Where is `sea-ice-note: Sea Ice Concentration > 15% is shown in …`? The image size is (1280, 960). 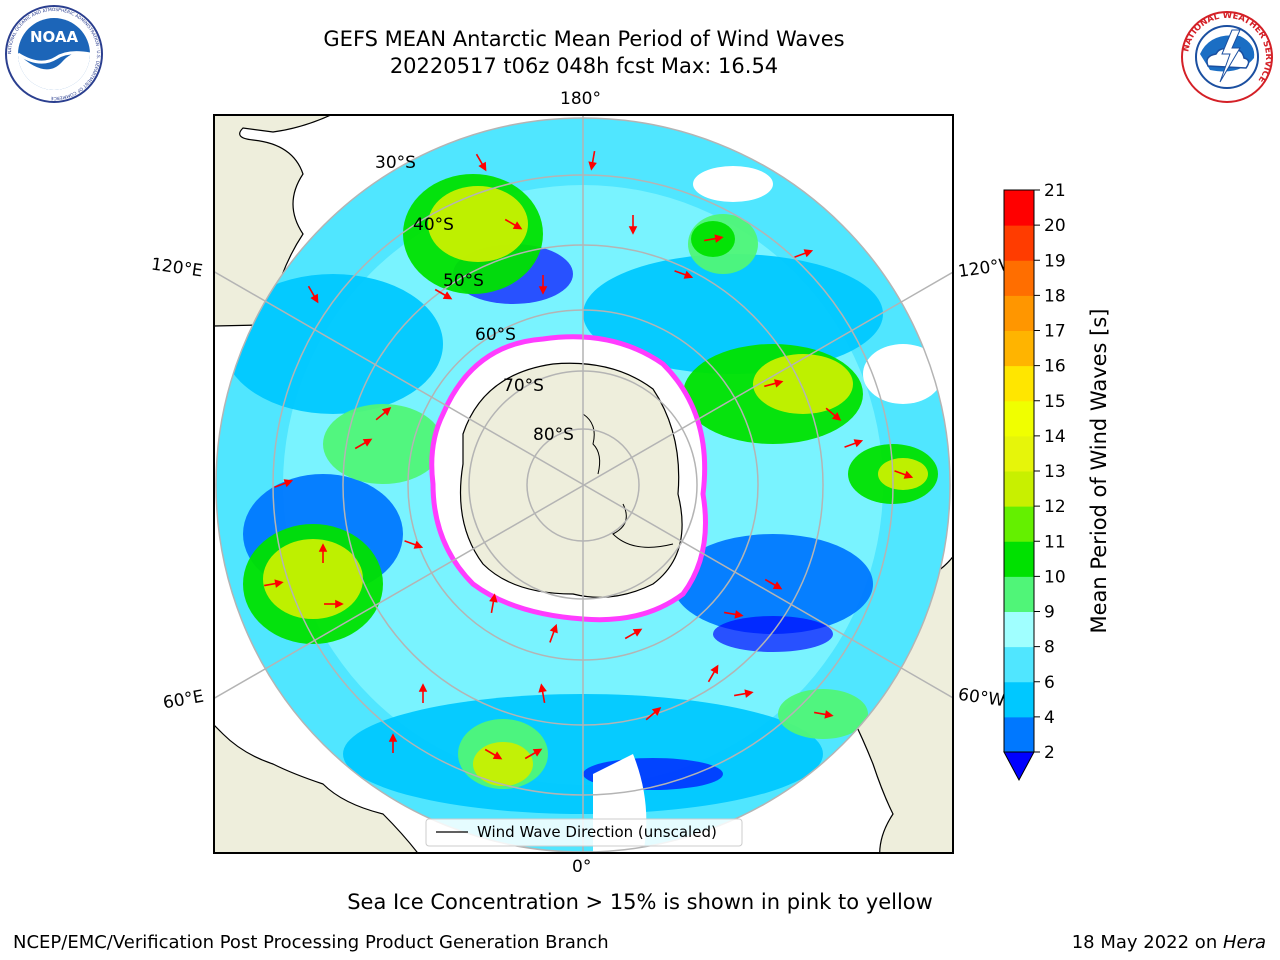
sea-ice-note: Sea Ice Concentration > 15% is shown in … is located at coordinates (640, 902).